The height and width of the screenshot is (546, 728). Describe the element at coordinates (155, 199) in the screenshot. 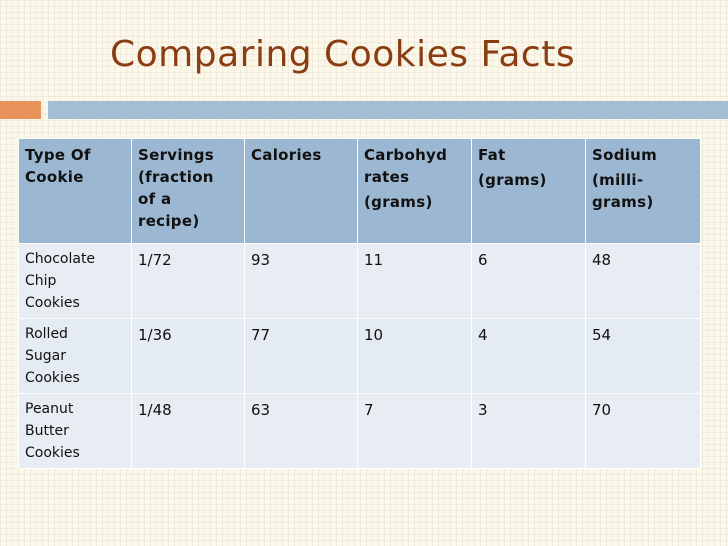

I see `header-line: of a` at that location.